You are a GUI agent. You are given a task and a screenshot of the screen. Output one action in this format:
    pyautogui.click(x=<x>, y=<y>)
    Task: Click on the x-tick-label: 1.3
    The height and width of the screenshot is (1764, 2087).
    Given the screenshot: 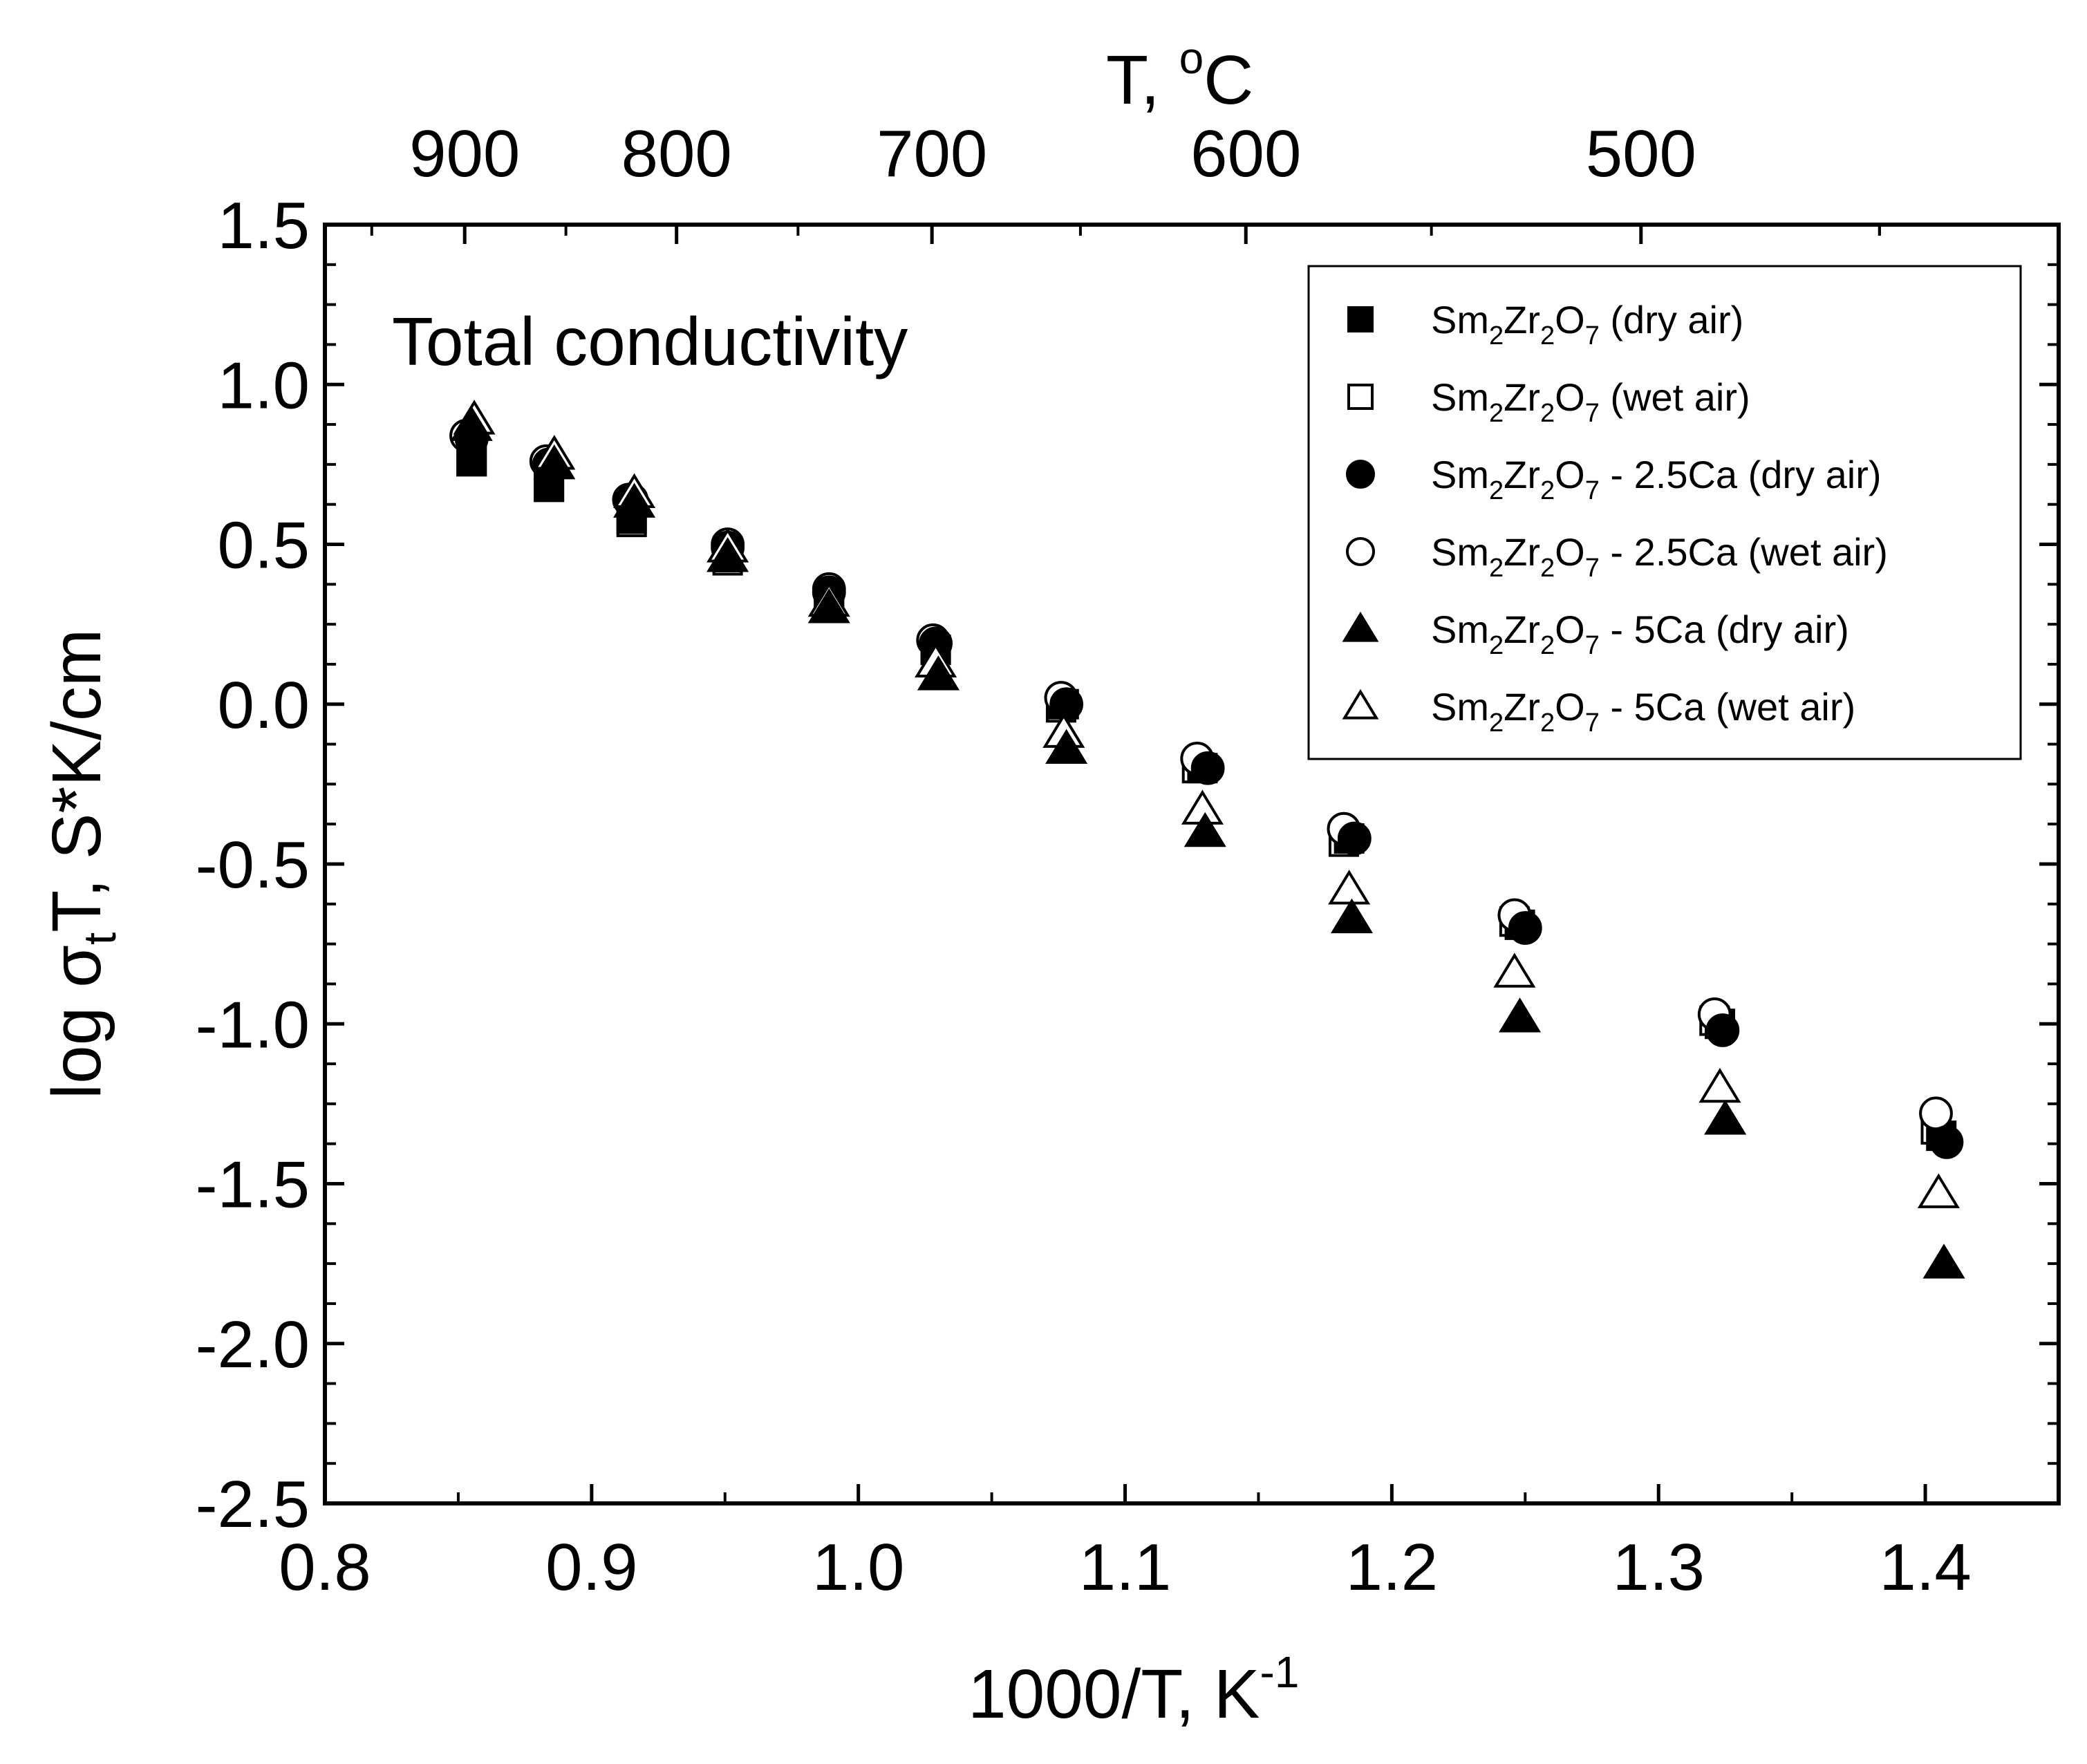 What is the action you would take?
    pyautogui.click(x=1659, y=1567)
    